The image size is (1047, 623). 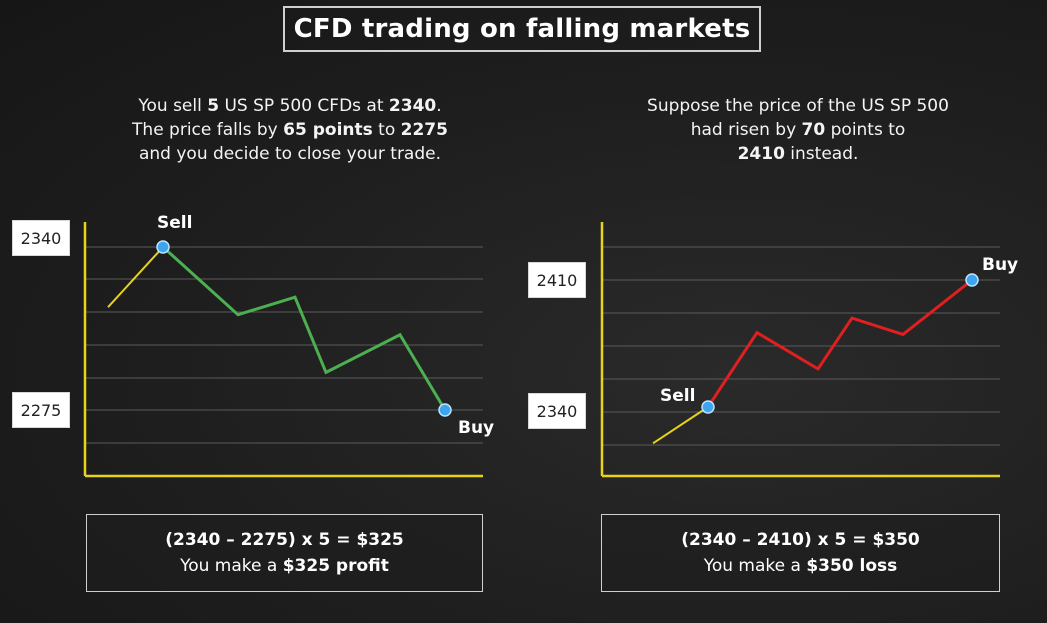 What do you see at coordinates (439, 106) in the screenshot?
I see `left-desc-text: .` at bounding box center [439, 106].